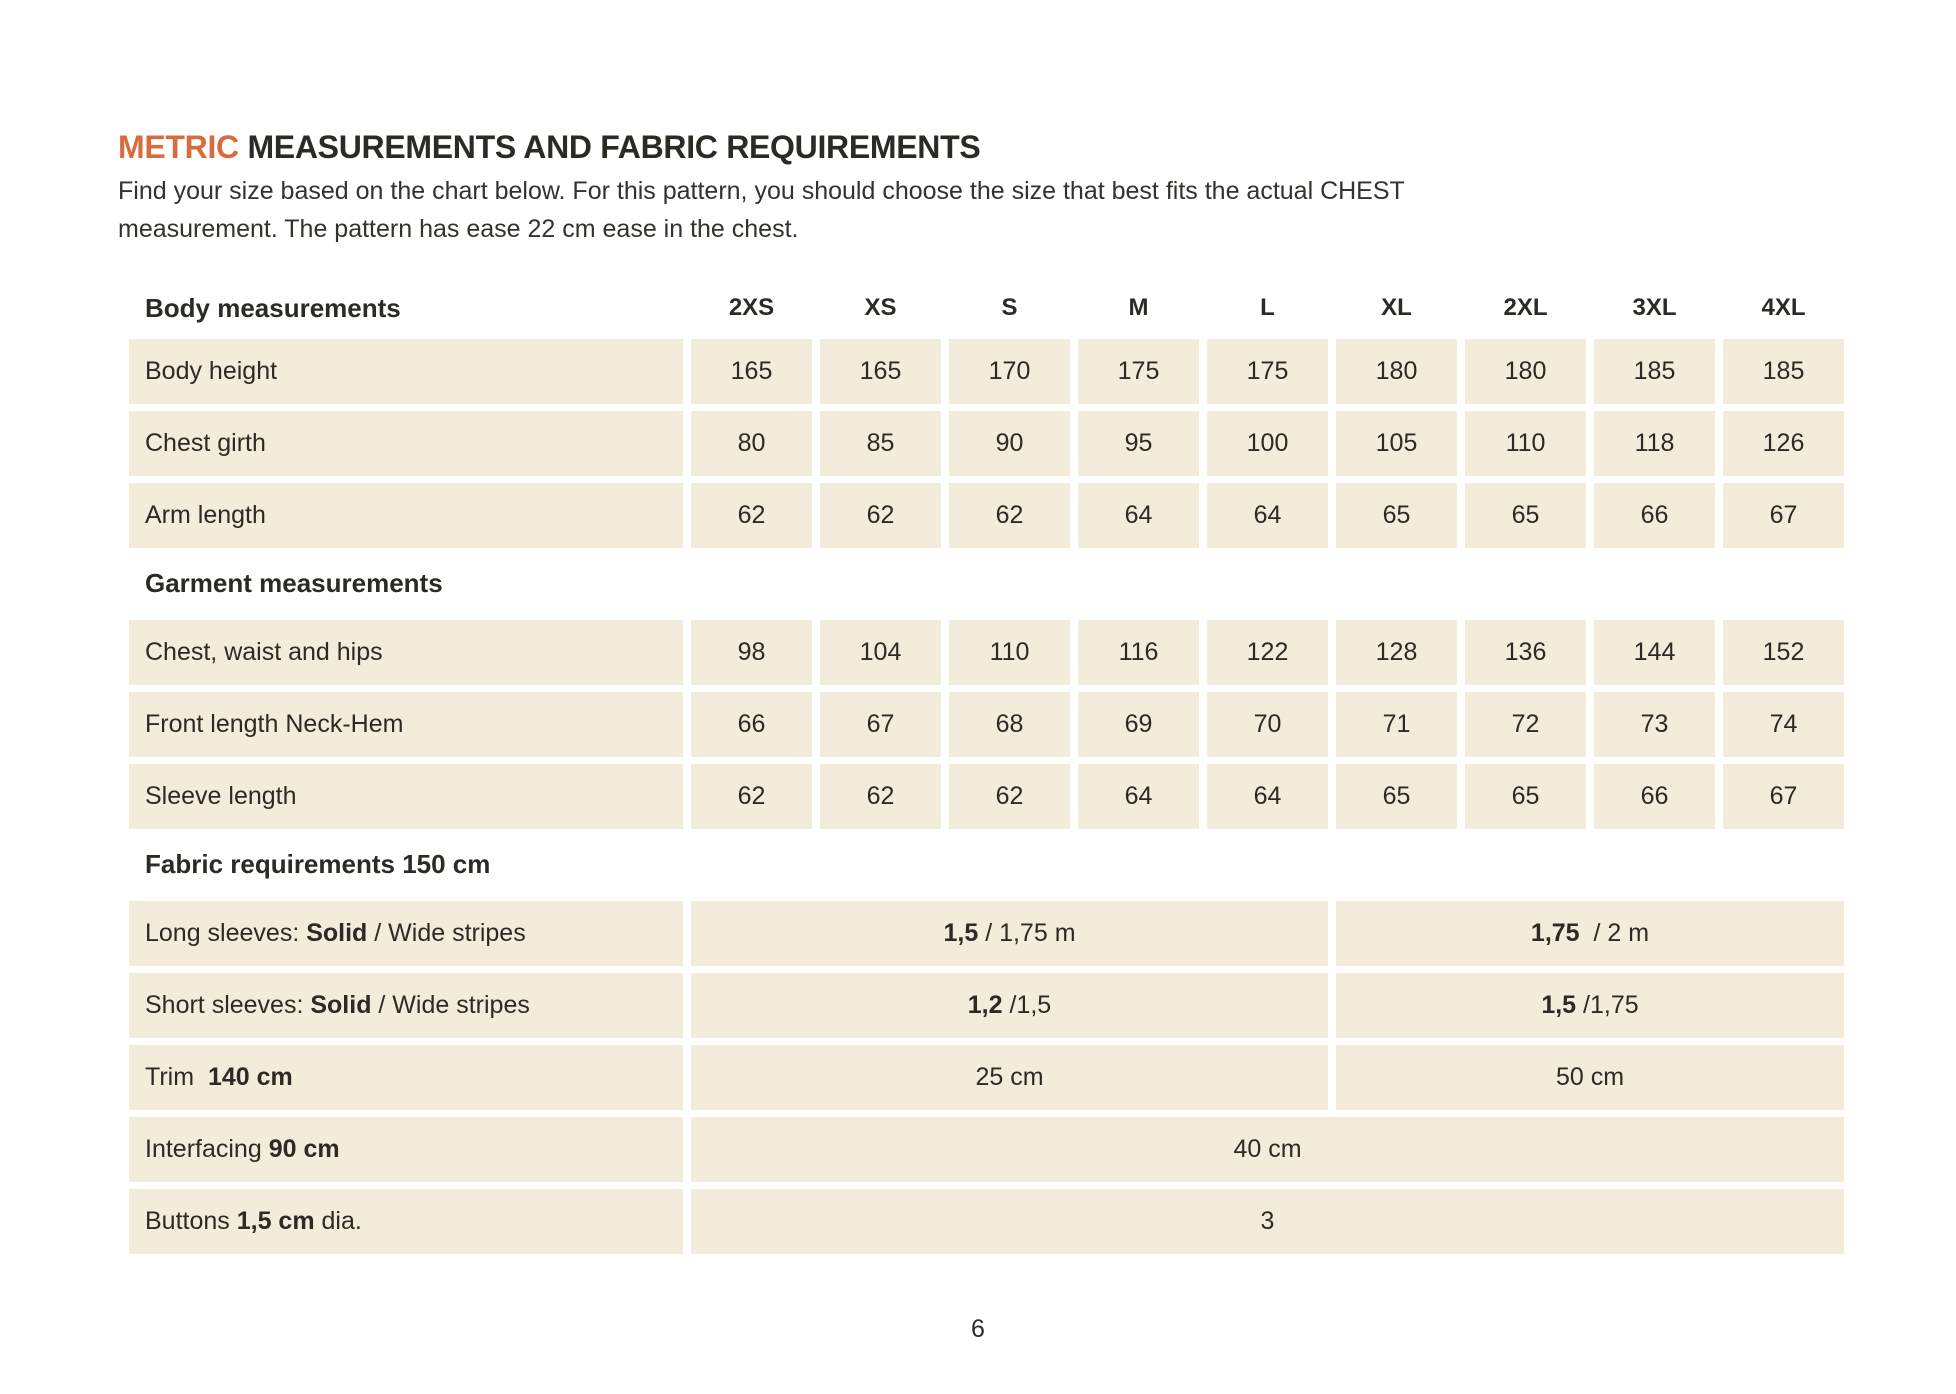 Image resolution: width=1956 pixels, height=1394 pixels. What do you see at coordinates (1555, 933) in the screenshot?
I see `value-bold-segment: 1,75` at bounding box center [1555, 933].